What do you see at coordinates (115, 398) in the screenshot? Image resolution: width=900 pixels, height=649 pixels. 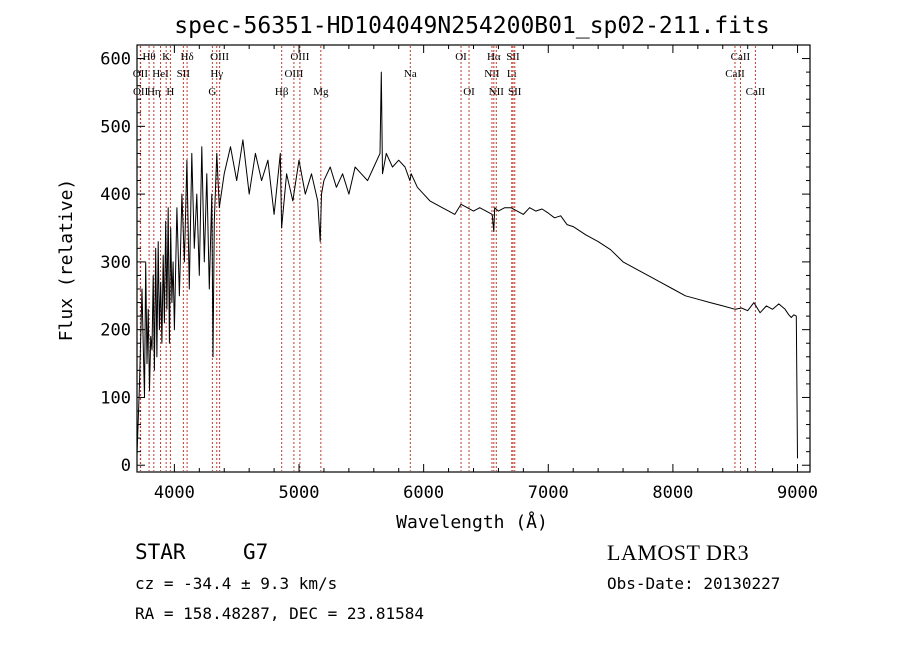 I see `y-tick-label-1: 100` at bounding box center [115, 398].